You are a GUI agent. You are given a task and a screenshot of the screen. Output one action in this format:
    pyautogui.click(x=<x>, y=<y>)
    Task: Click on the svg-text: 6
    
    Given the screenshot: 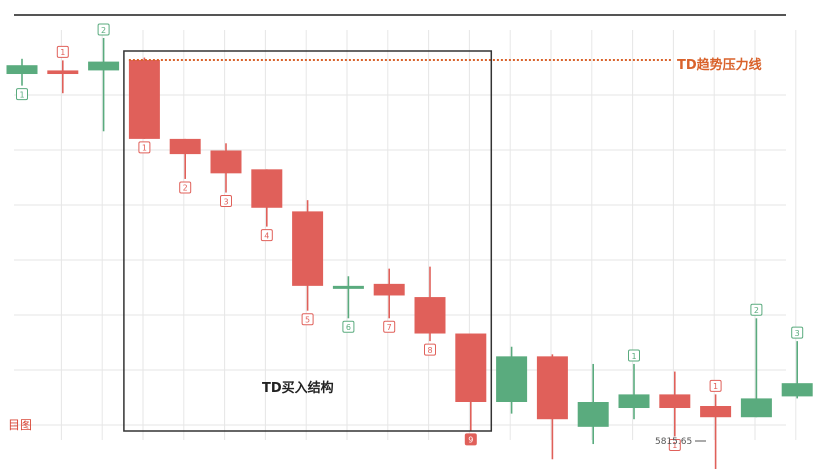 What is the action you would take?
    pyautogui.click(x=348, y=327)
    